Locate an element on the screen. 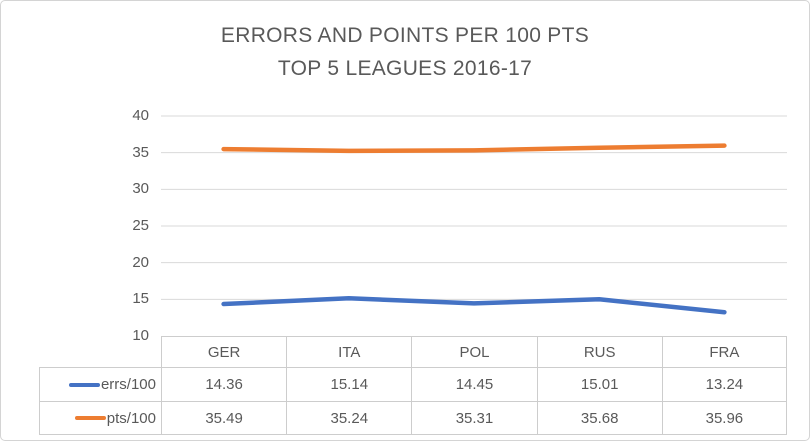 The width and height of the screenshot is (810, 441). table-value-cell: 35.31 is located at coordinates (474, 418).